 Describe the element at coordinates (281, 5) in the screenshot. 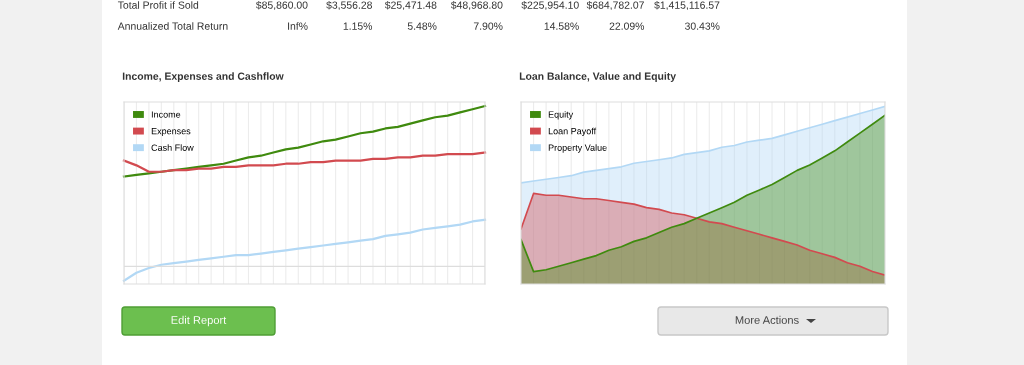

I see `text: $85,860.00` at that location.